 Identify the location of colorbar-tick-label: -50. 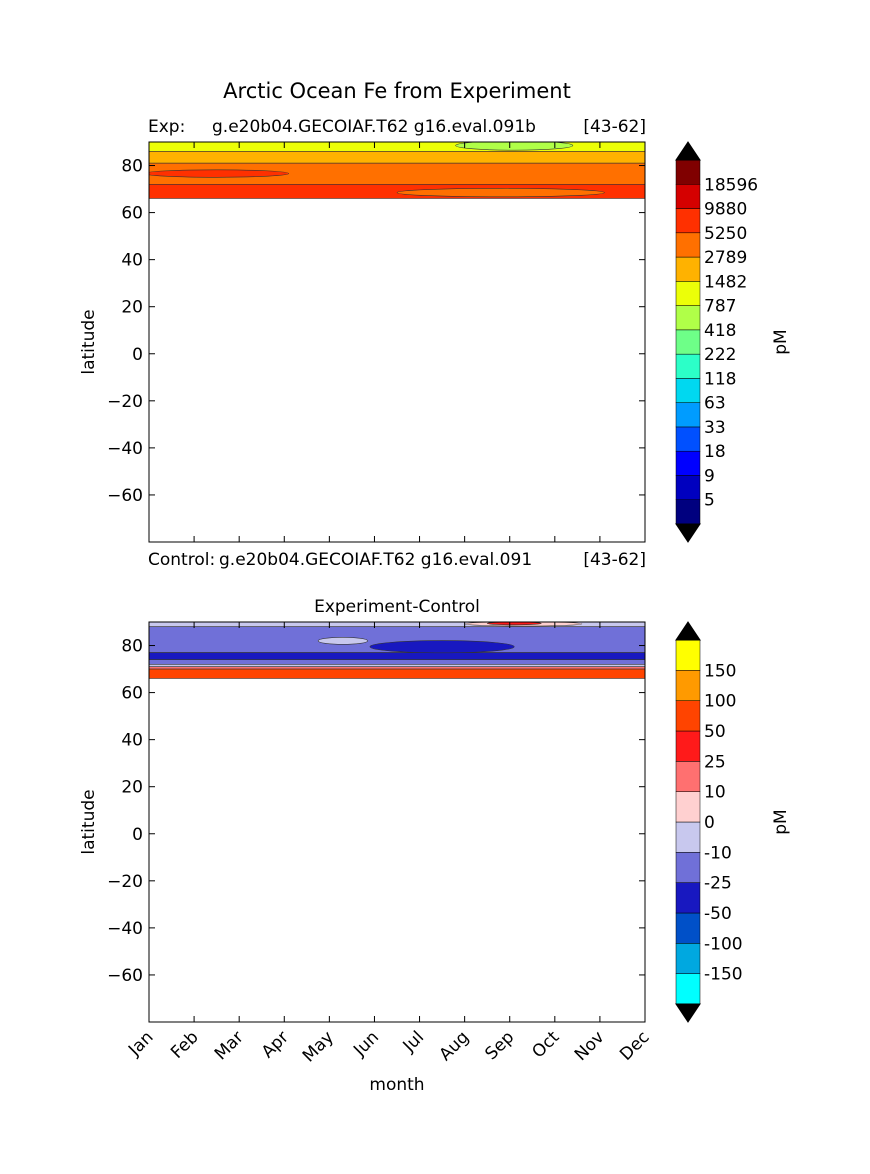
(718, 914).